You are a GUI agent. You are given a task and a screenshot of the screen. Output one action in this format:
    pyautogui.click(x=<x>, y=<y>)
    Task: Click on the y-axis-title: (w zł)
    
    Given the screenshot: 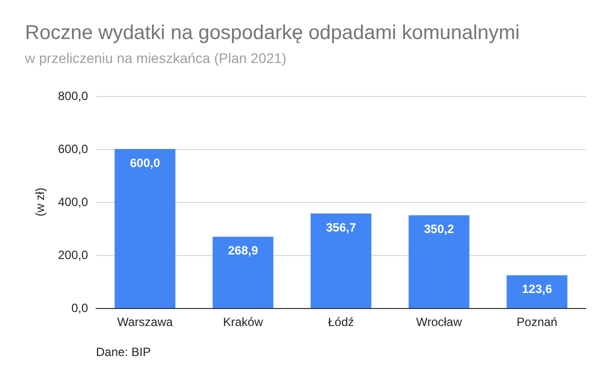 What is the action you would take?
    pyautogui.click(x=40, y=202)
    